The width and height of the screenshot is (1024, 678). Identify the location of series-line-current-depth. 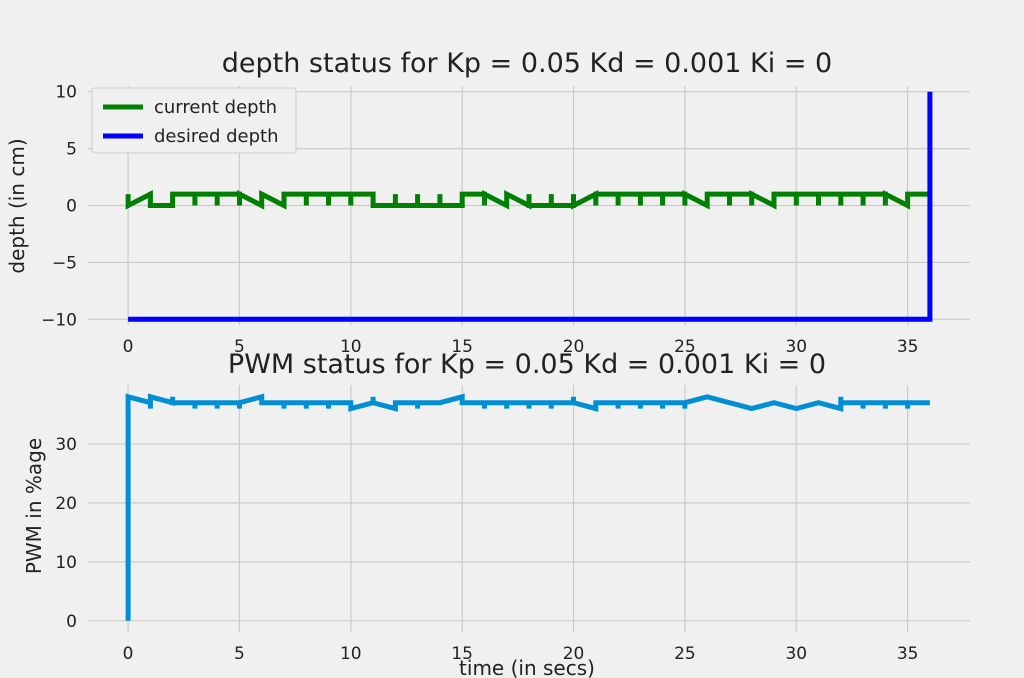
(527, 200).